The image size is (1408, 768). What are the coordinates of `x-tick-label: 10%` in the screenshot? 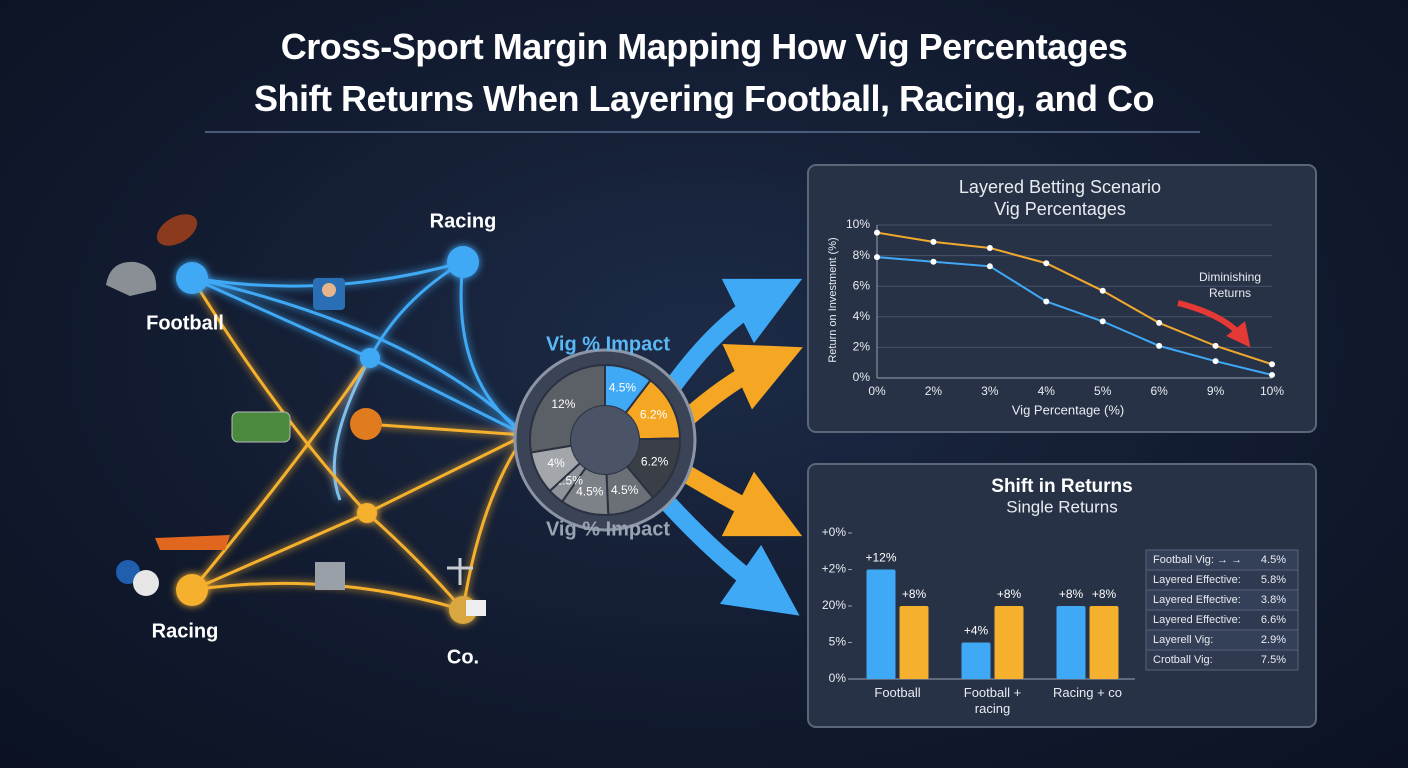 It's located at (1272, 391).